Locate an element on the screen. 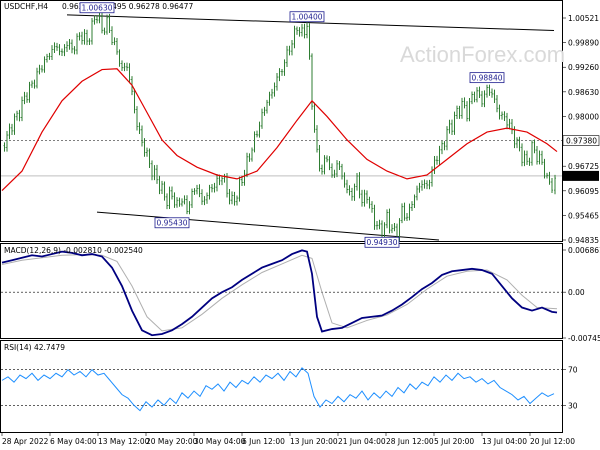  annotation-label: 0.95430 is located at coordinates (171, 223).